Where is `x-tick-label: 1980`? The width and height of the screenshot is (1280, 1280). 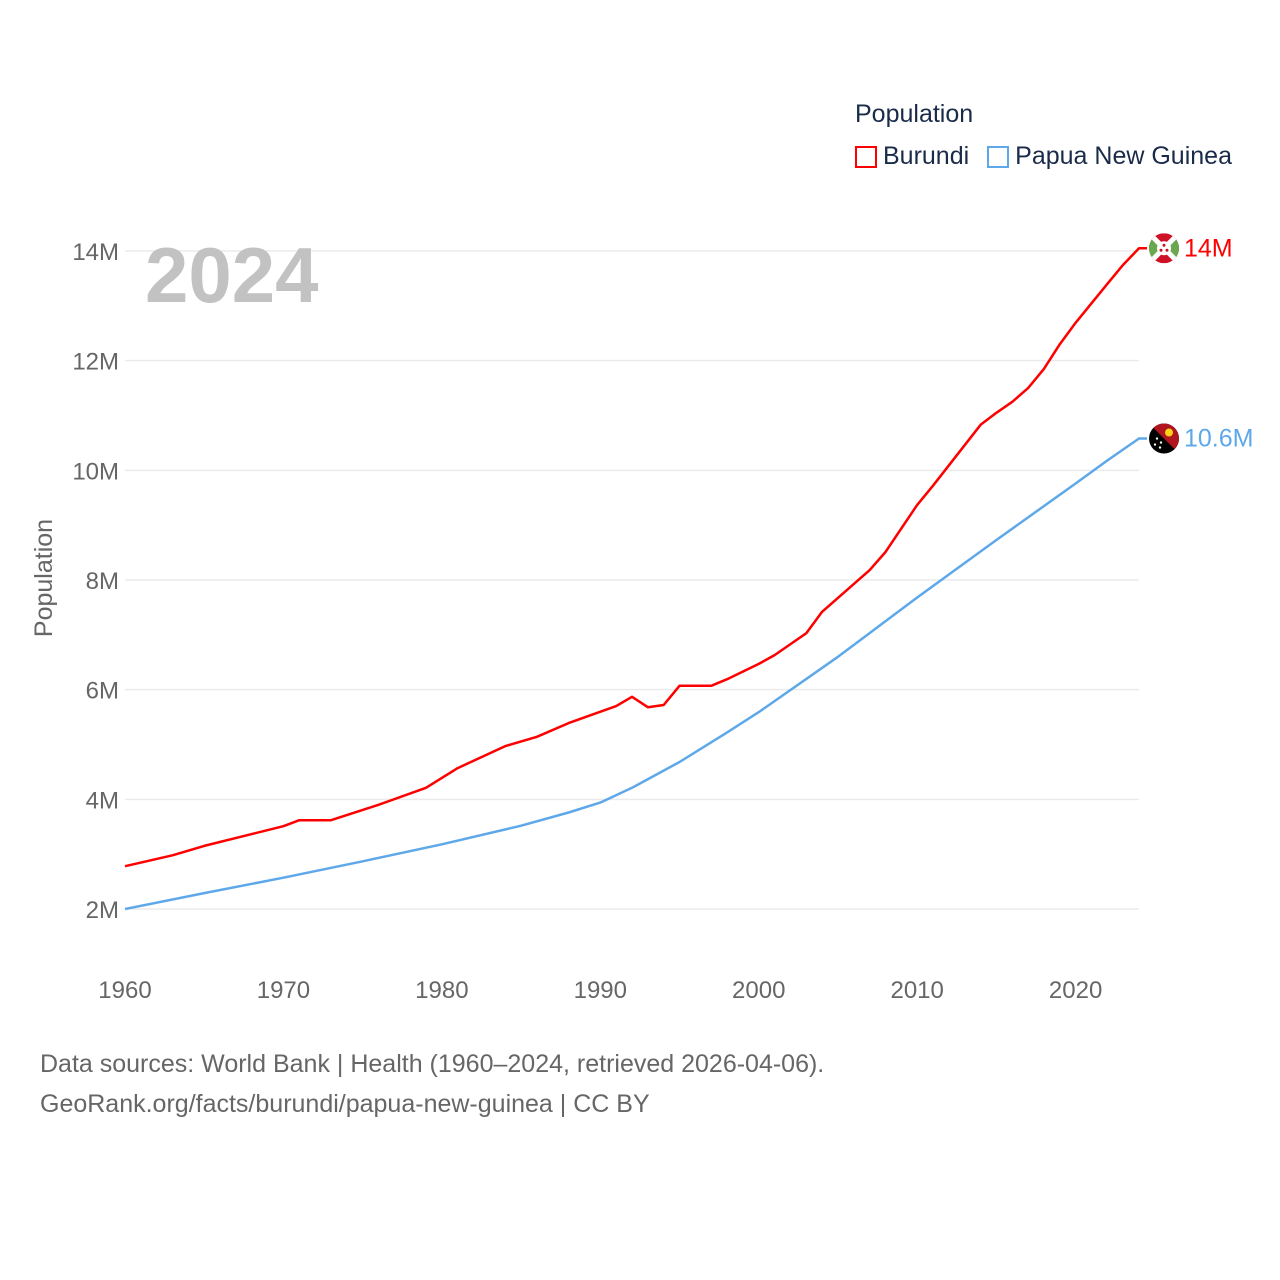
x-tick-label: 1980 is located at coordinates (441, 990).